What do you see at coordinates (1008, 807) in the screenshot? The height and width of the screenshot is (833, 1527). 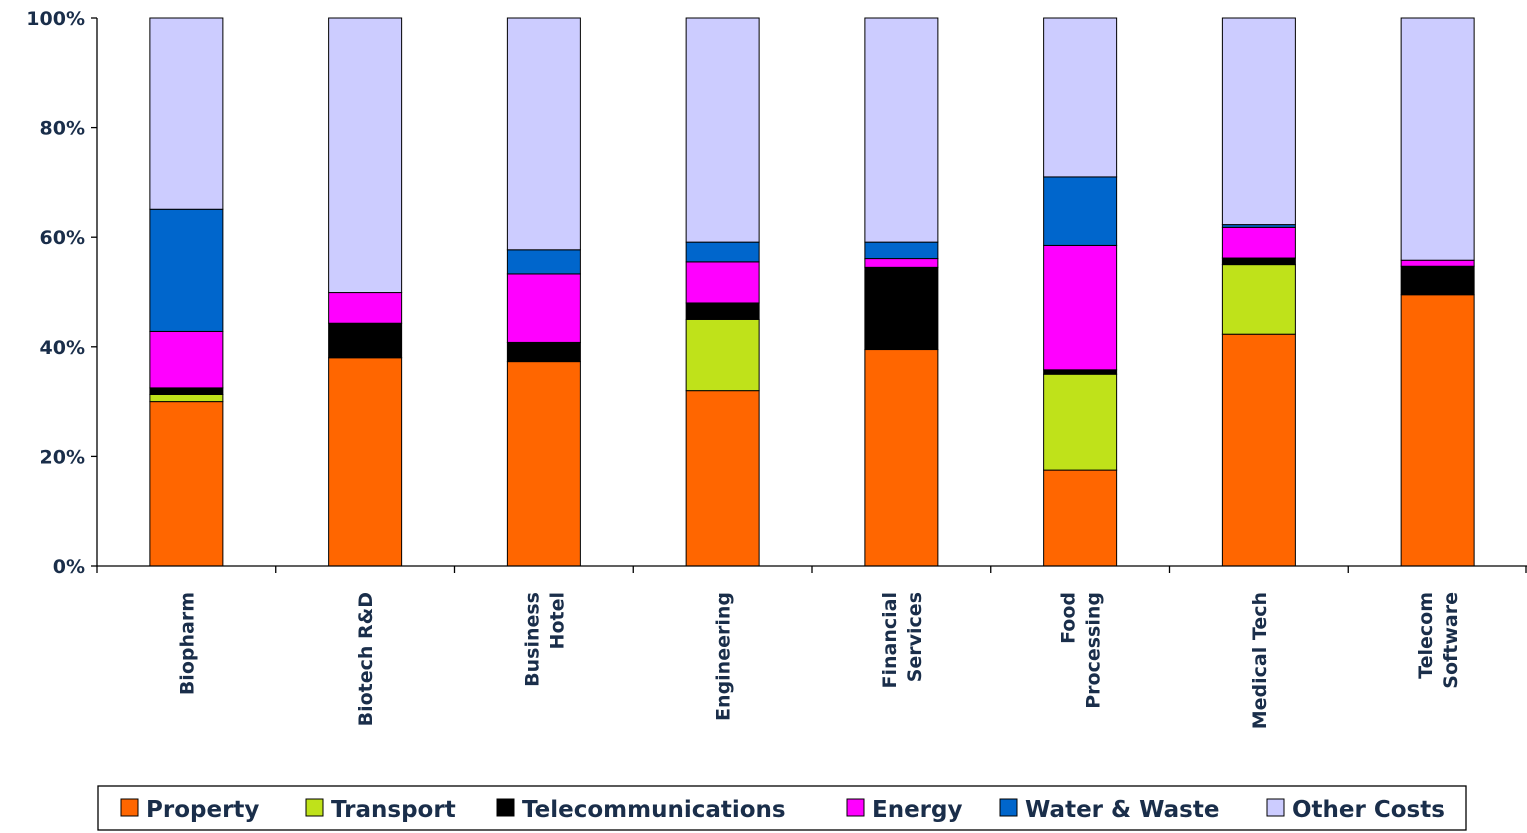 I see `legend-swatch-water-and-waste` at bounding box center [1008, 807].